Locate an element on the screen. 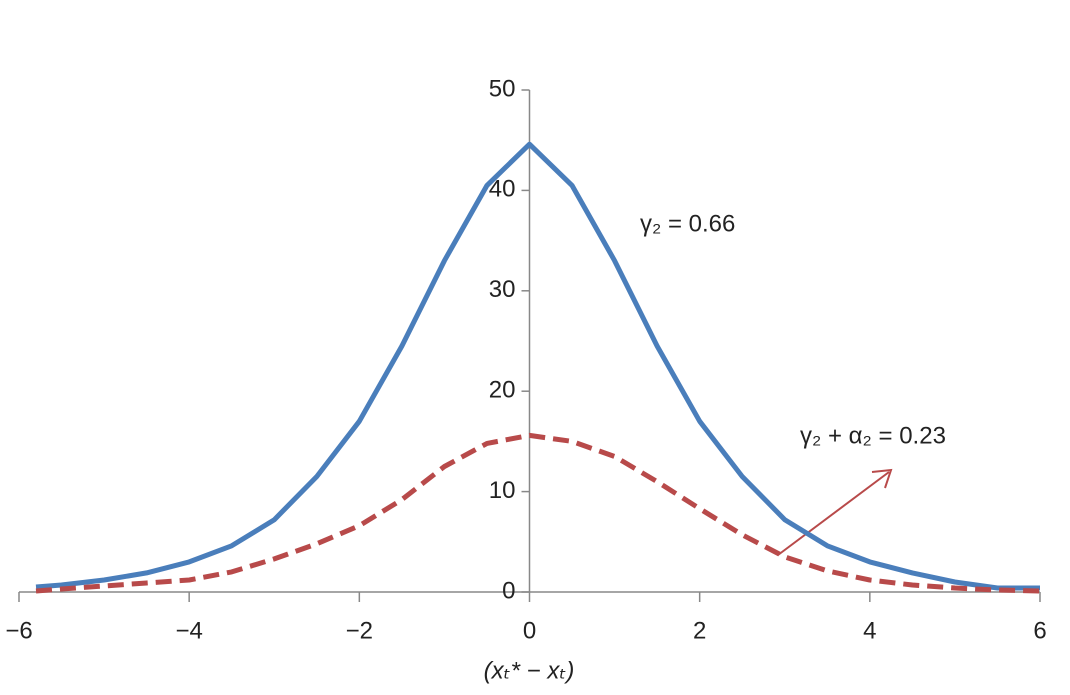 Image resolution: width=1070 pixels, height=695 pixels. x-tick-label: 2 is located at coordinates (699, 630).